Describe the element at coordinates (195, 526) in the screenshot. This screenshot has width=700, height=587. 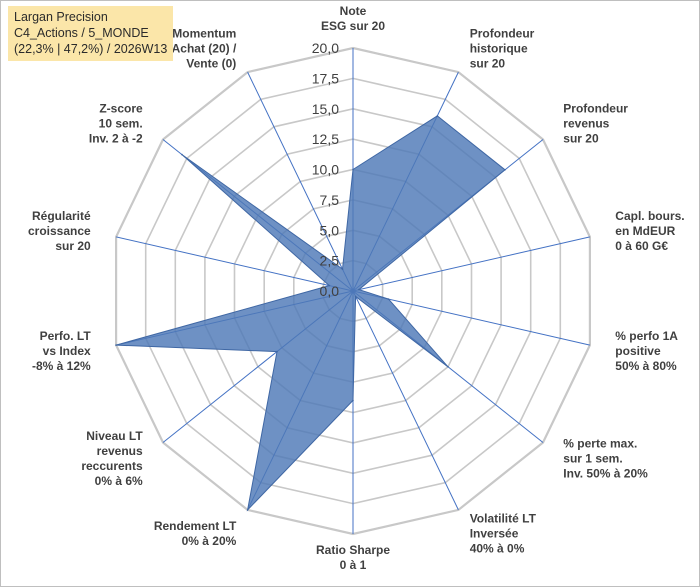
I see `axis-label-9-line-1: Rendement LT` at that location.